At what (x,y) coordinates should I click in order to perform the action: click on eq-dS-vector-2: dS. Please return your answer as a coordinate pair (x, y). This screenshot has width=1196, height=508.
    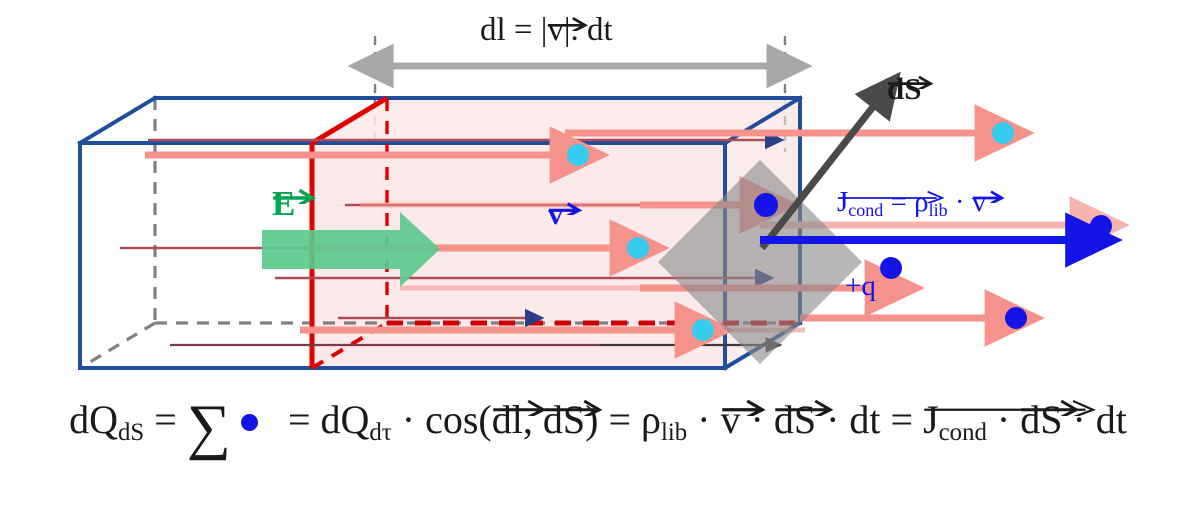
    Looking at the image, I should click on (804, 419).